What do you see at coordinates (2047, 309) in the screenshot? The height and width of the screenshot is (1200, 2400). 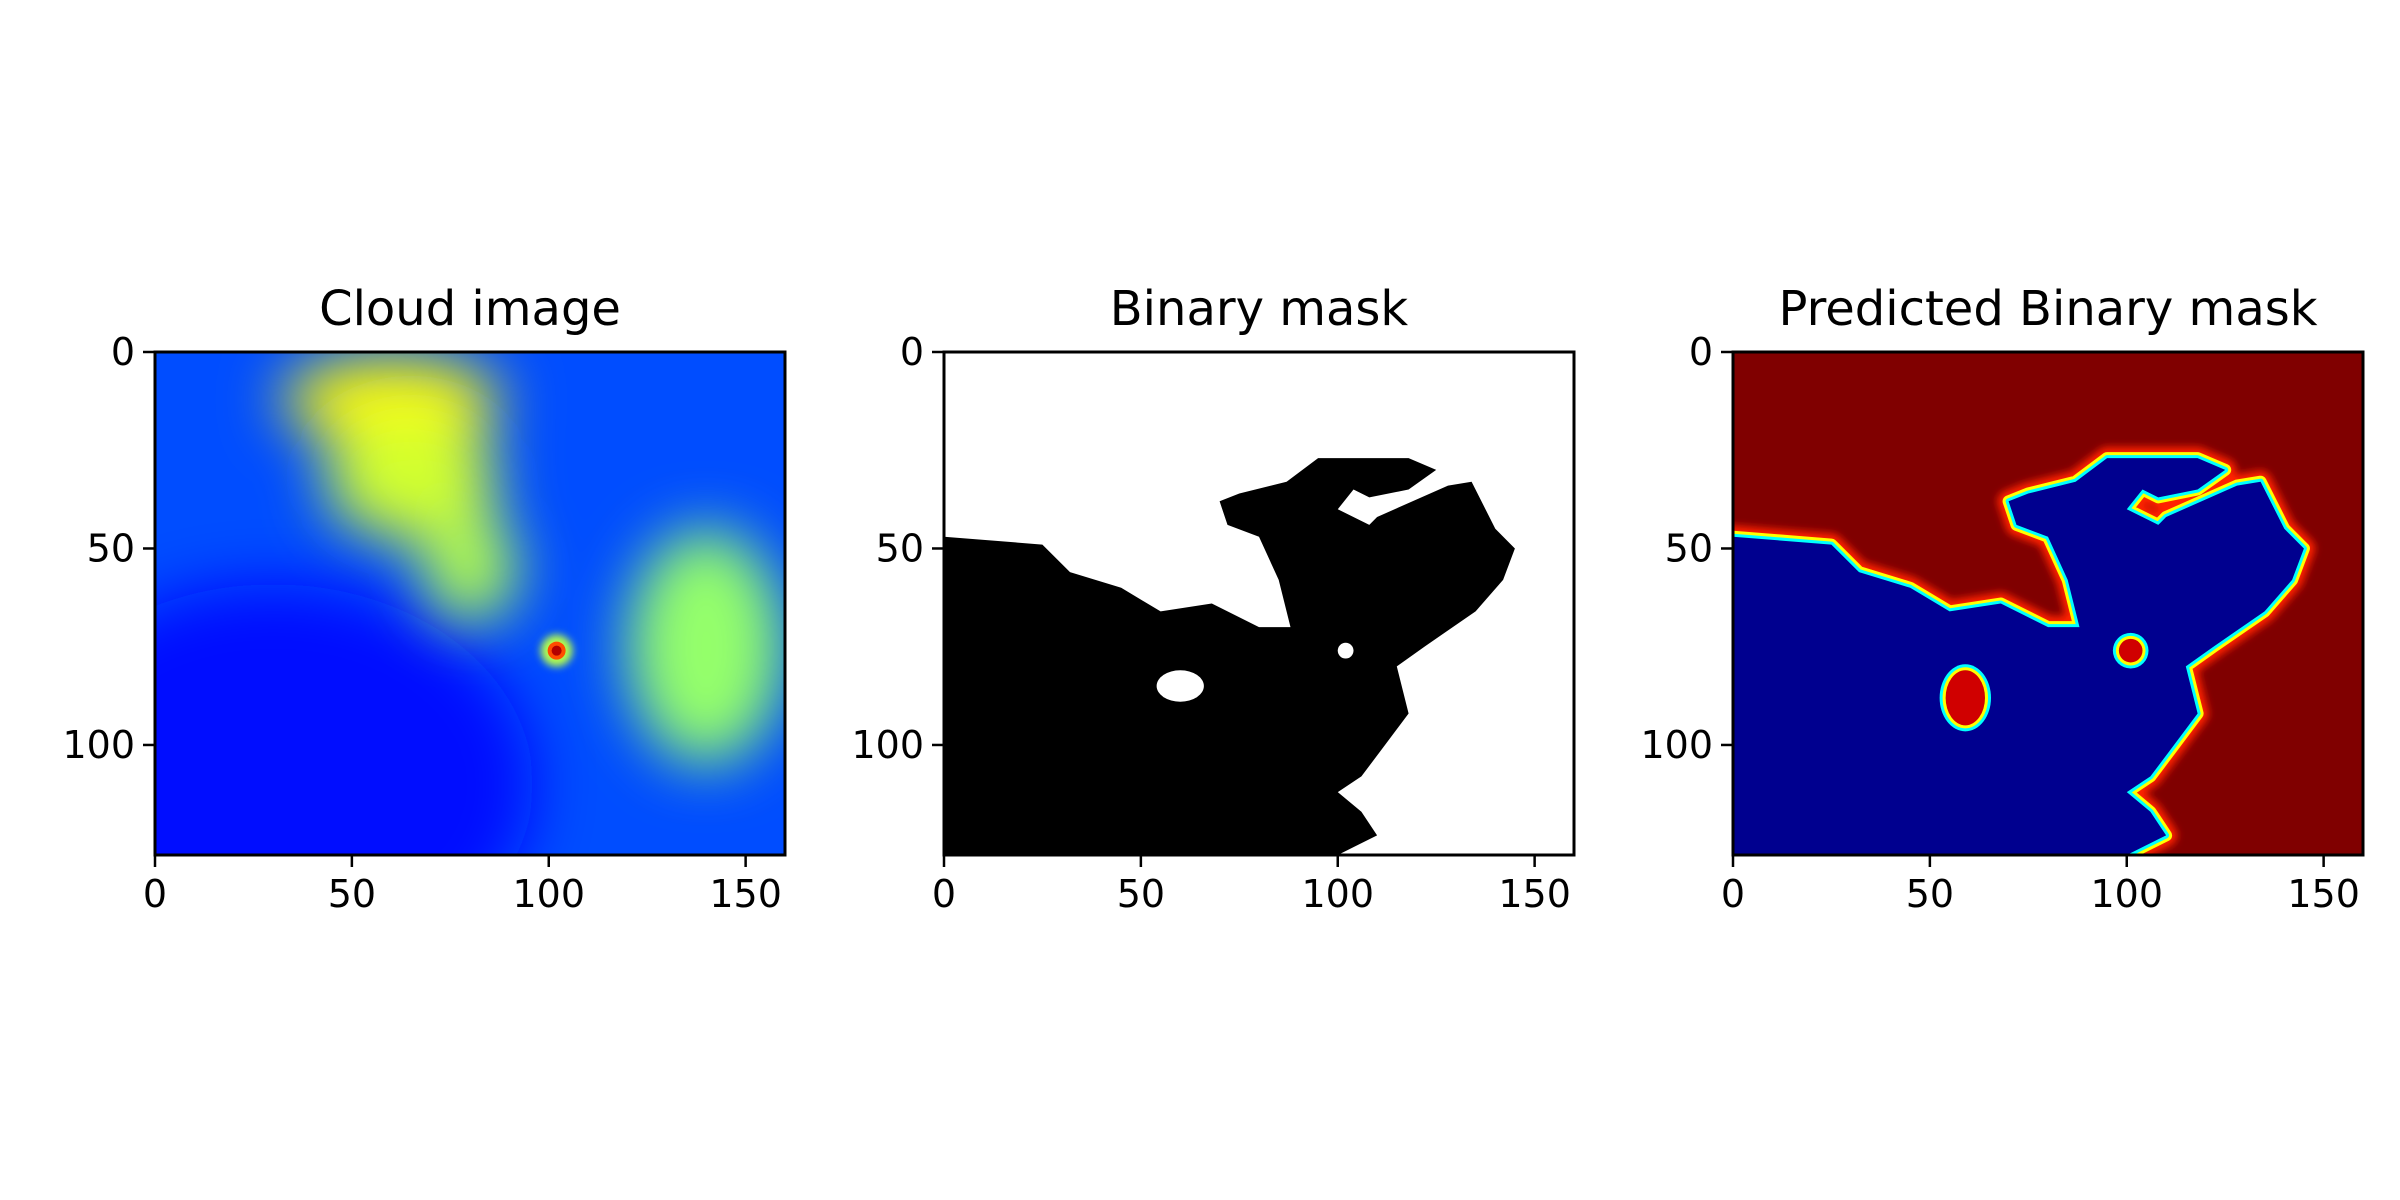 I see `panel-title: Predicted Binary mask` at bounding box center [2047, 309].